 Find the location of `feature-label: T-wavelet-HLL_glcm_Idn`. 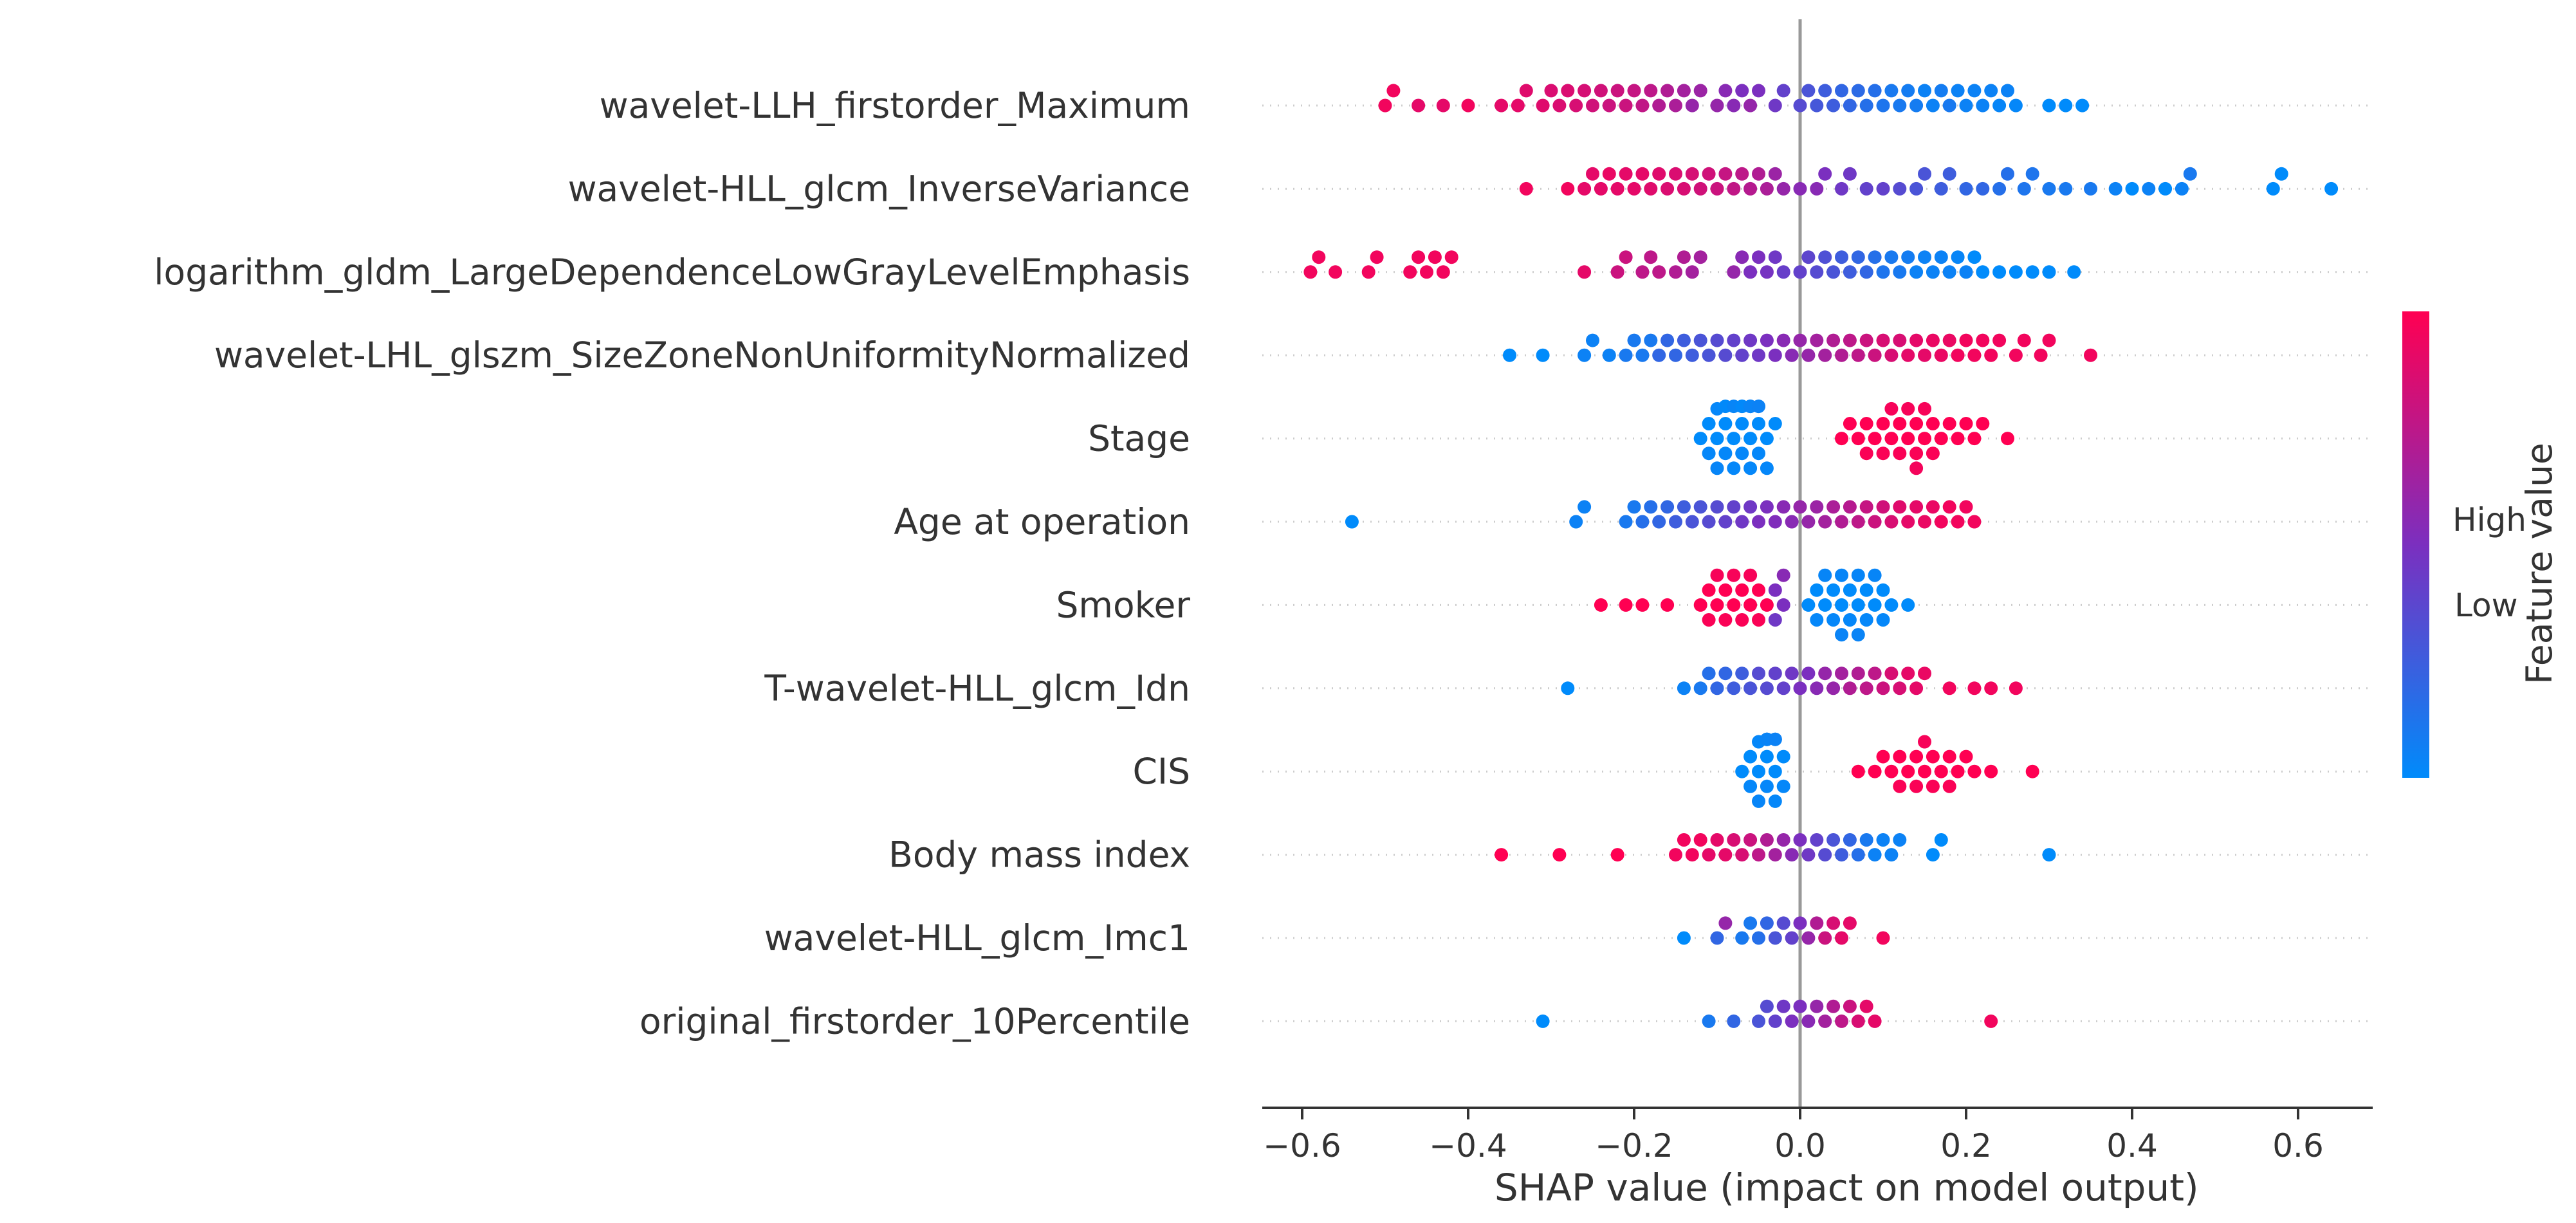

feature-label: T-wavelet-HLL_glcm_Idn is located at coordinates (977, 688).